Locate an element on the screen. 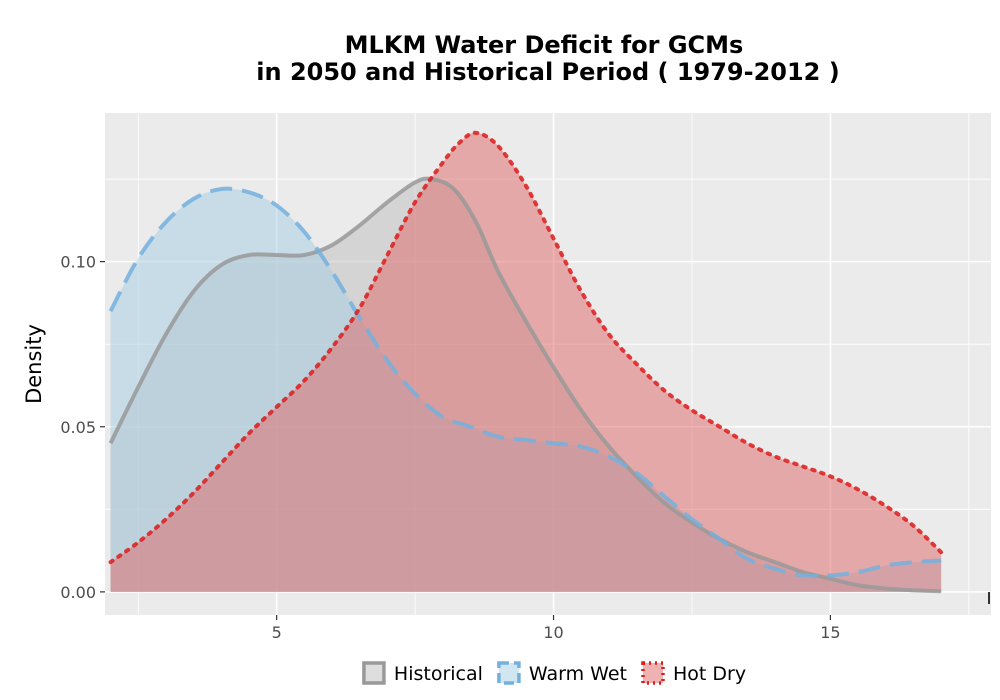 This screenshot has height=700, width=1000. legend-key-historical is located at coordinates (374, 673).